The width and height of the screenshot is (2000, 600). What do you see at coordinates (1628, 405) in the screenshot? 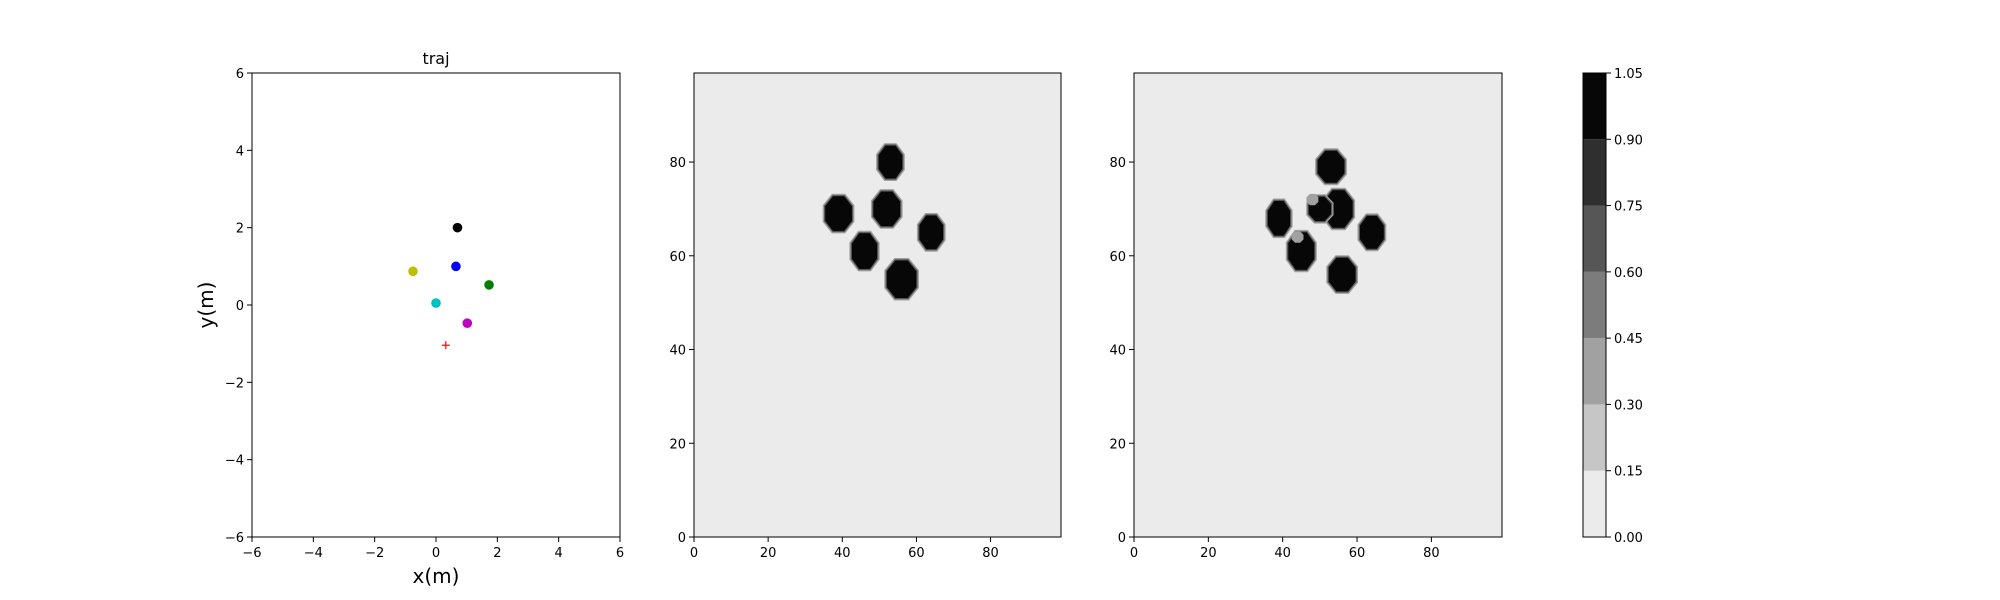
I see `colorbar-tick-label: 0.30` at bounding box center [1628, 405].